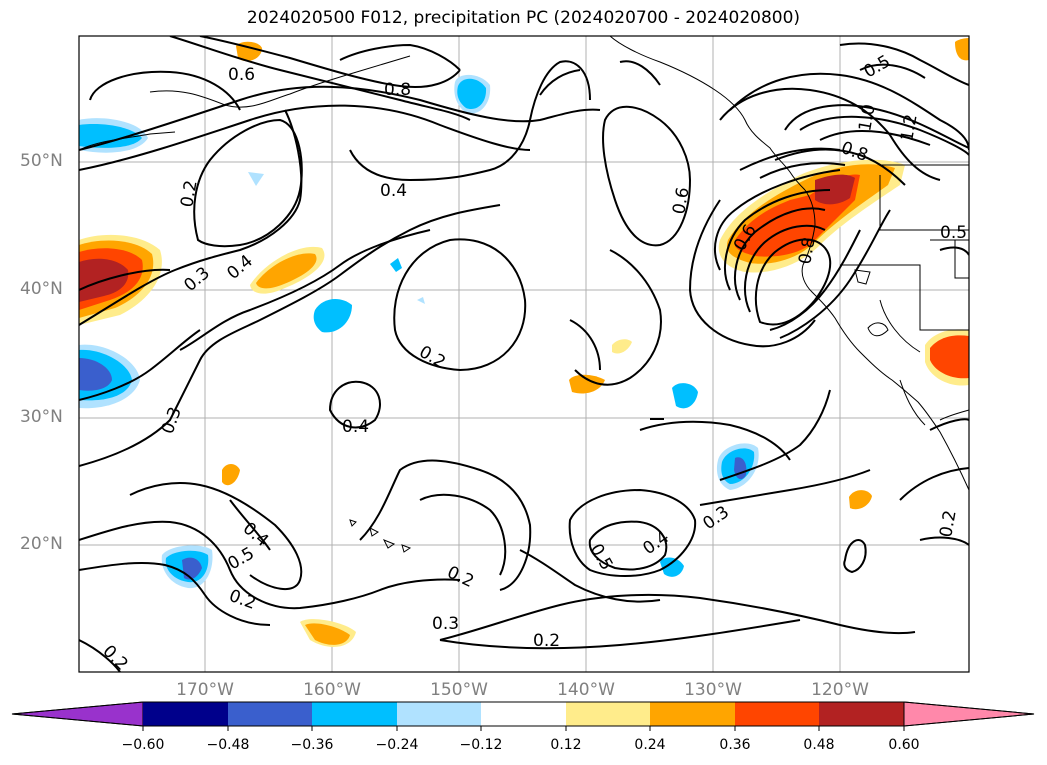 The image size is (1047, 765). Describe the element at coordinates (586, 690) in the screenshot. I see `lon-label-140w: 140°W` at that location.